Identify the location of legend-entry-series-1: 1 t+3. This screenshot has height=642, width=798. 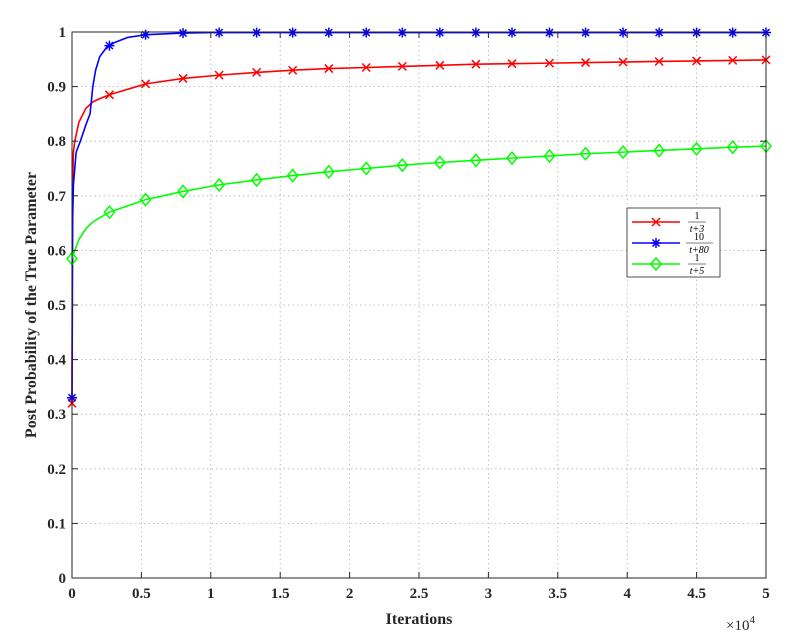
(669, 223).